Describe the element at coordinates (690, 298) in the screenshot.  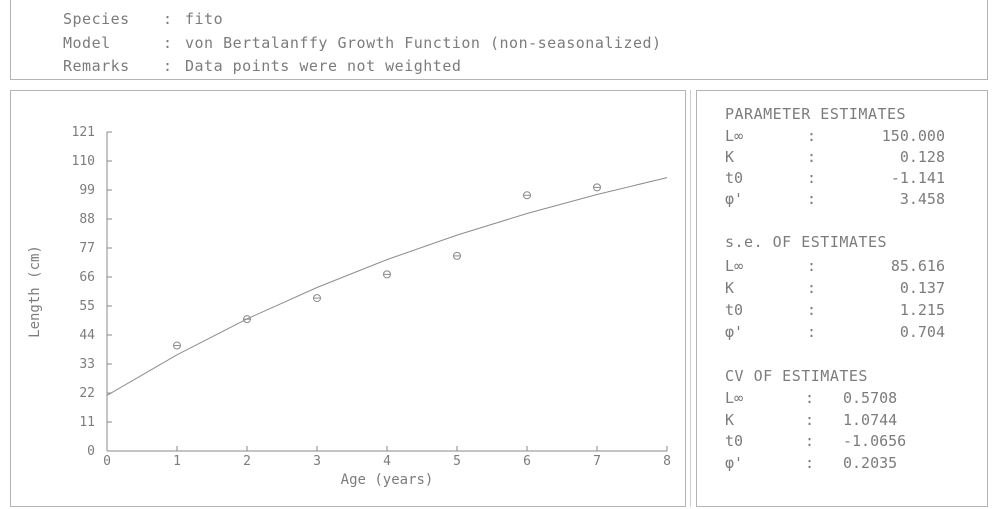
I see `panel-divider` at that location.